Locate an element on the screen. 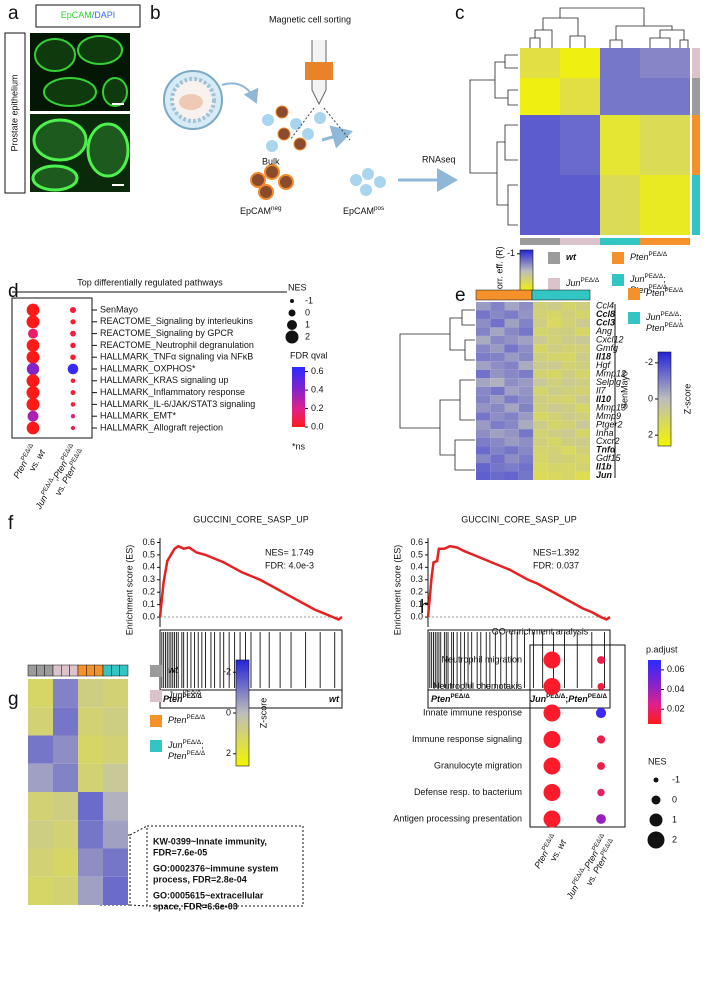 This screenshot has height=992, width=706. row-label: Immune response signaling is located at coordinates (467, 739).